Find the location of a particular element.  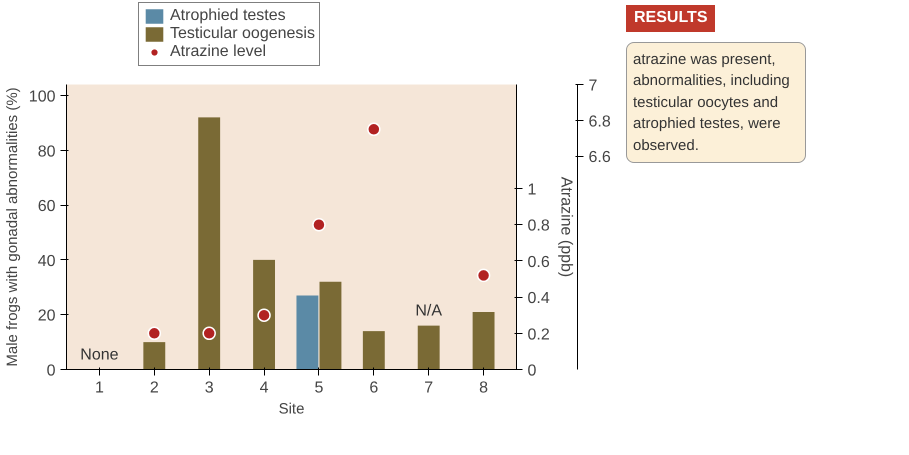

y-tick-label: 60 is located at coordinates (47, 207).